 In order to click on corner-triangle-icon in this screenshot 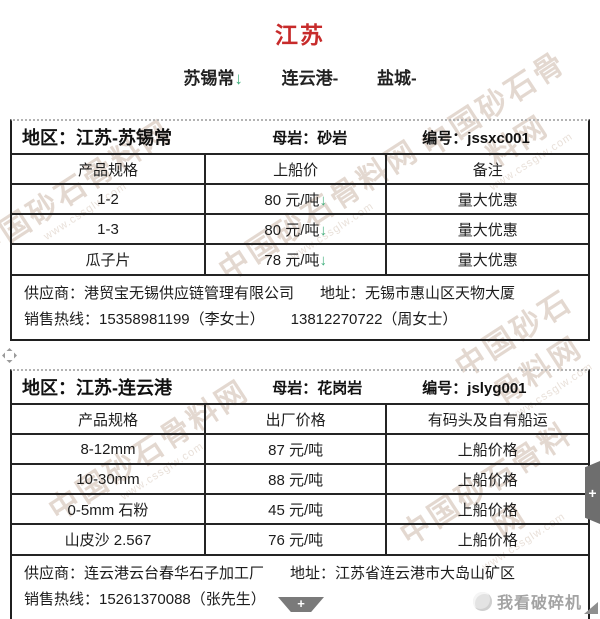, I will do `click(591, 608)`.